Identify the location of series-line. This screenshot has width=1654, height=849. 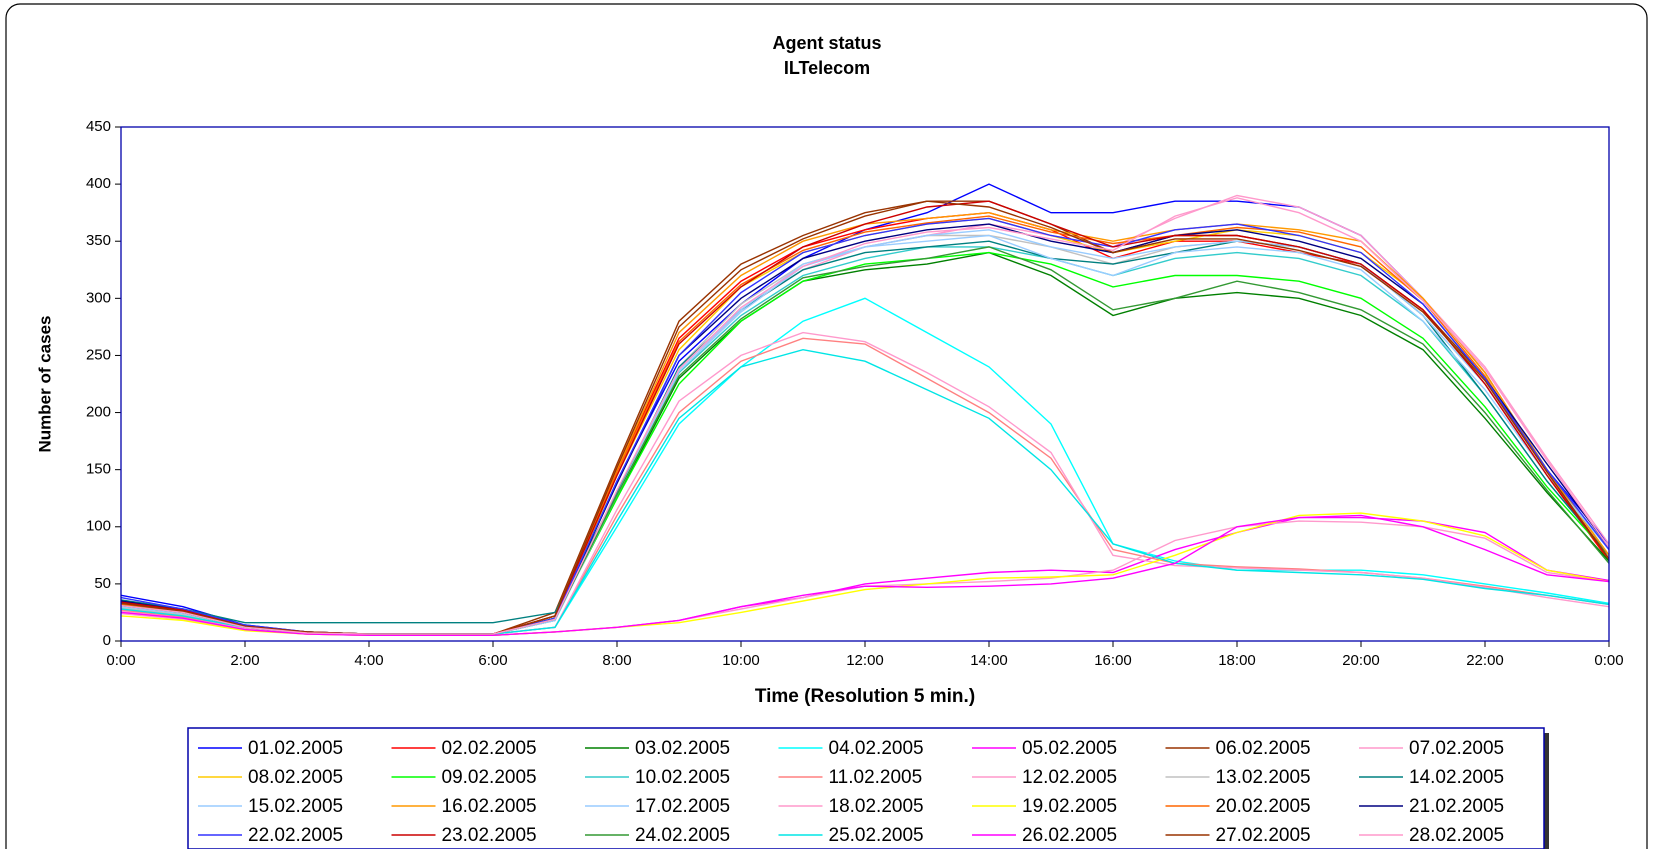
(865, 575).